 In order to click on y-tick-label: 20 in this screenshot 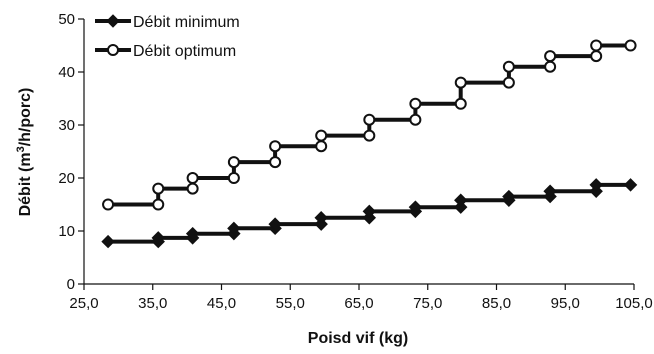, I will do `click(66, 178)`.